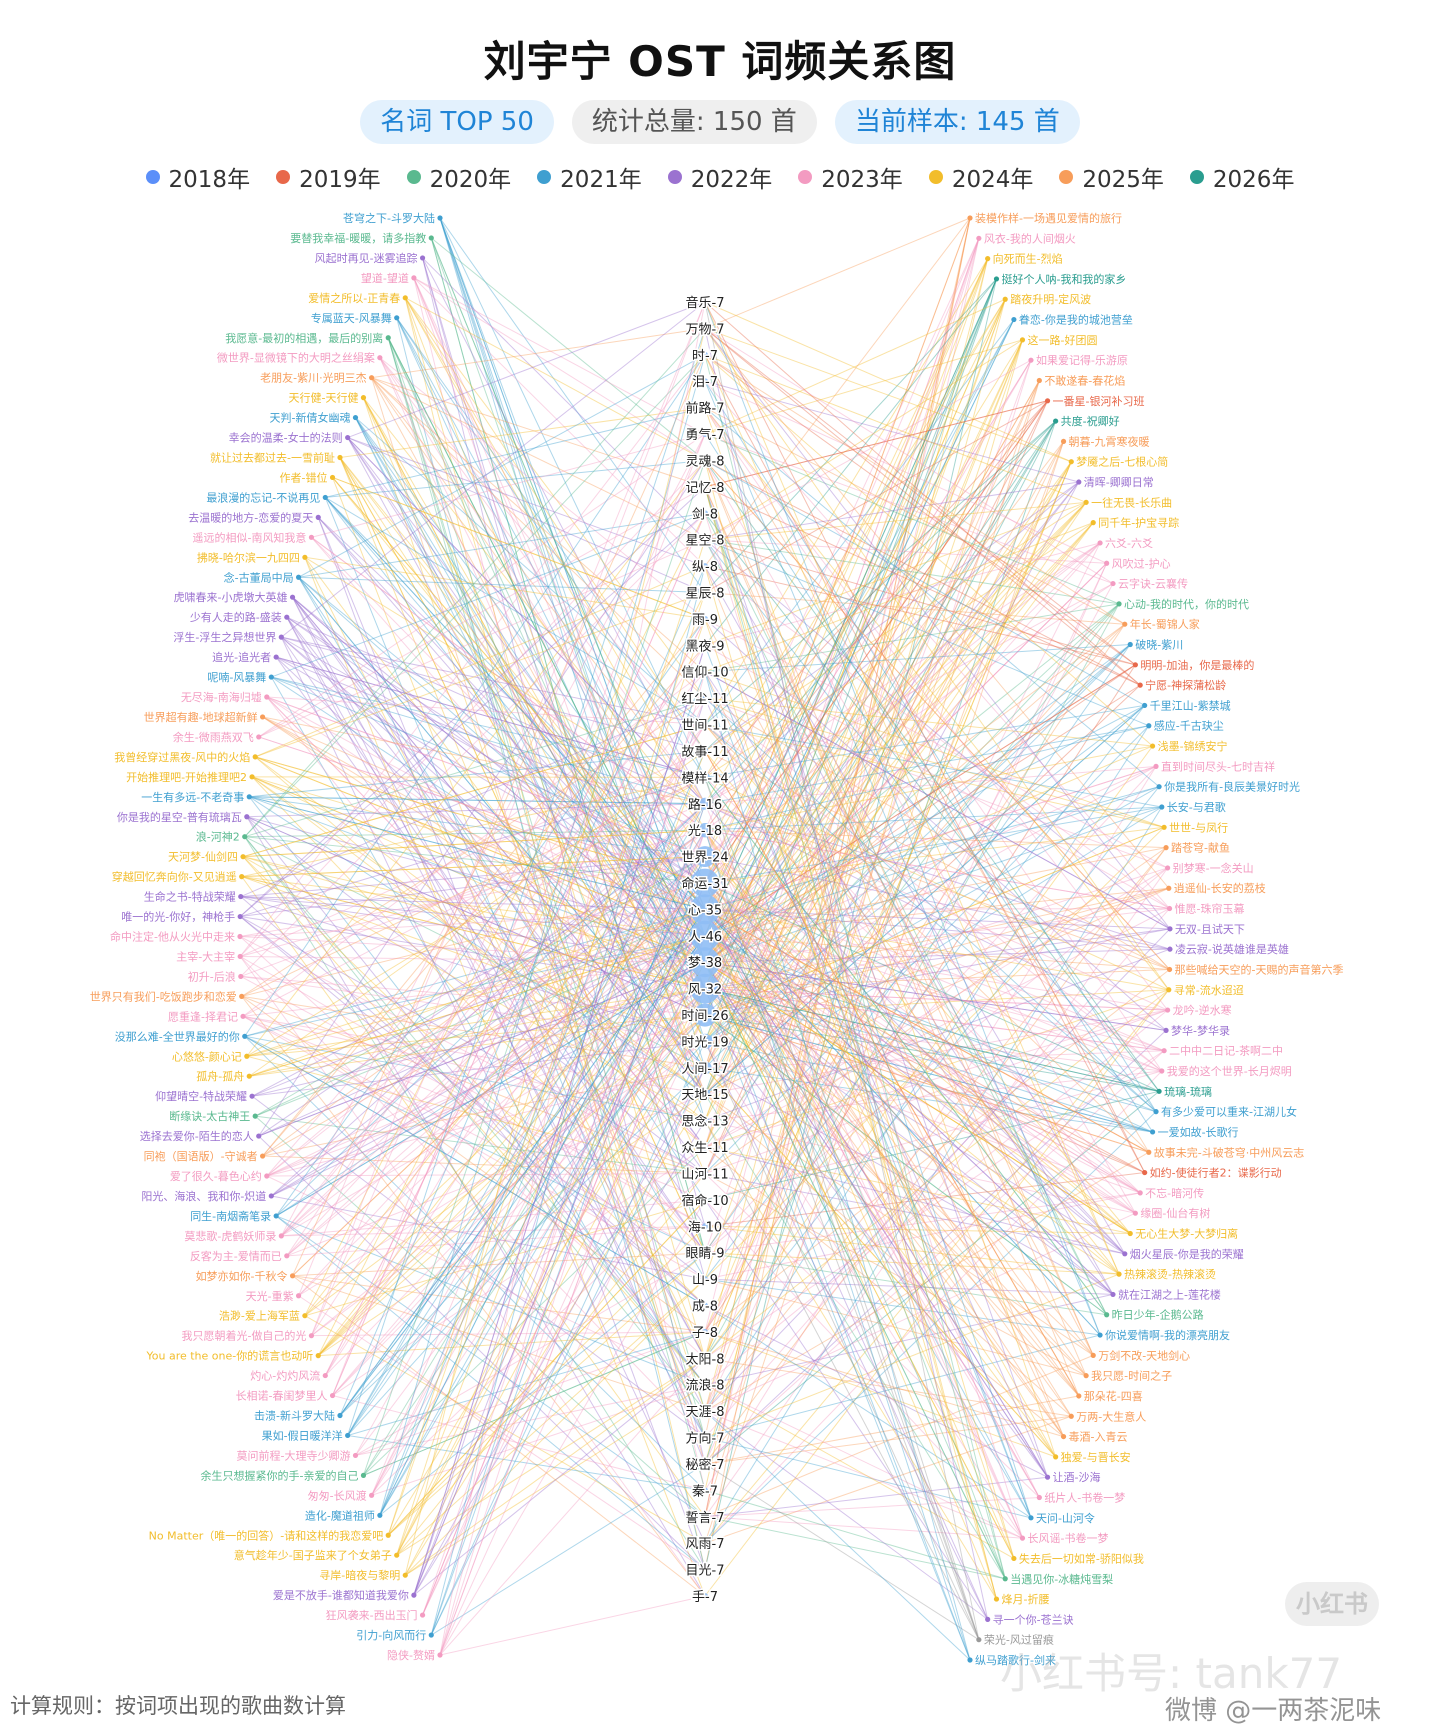 This screenshot has height=1735, width=1440. What do you see at coordinates (457, 122) in the screenshot?
I see `top-nouns-pill: 名词 TOP 50` at bounding box center [457, 122].